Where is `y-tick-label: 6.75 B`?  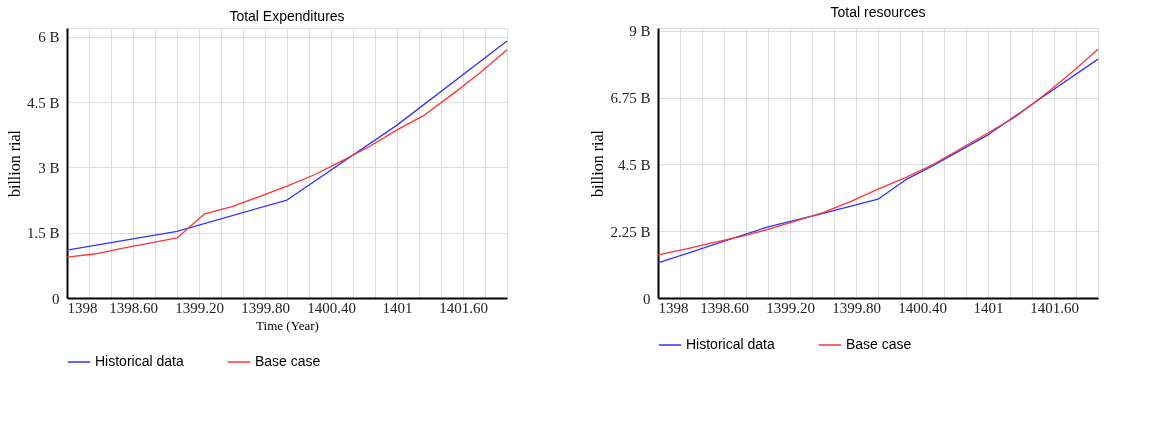
y-tick-label: 6.75 B is located at coordinates (630, 98).